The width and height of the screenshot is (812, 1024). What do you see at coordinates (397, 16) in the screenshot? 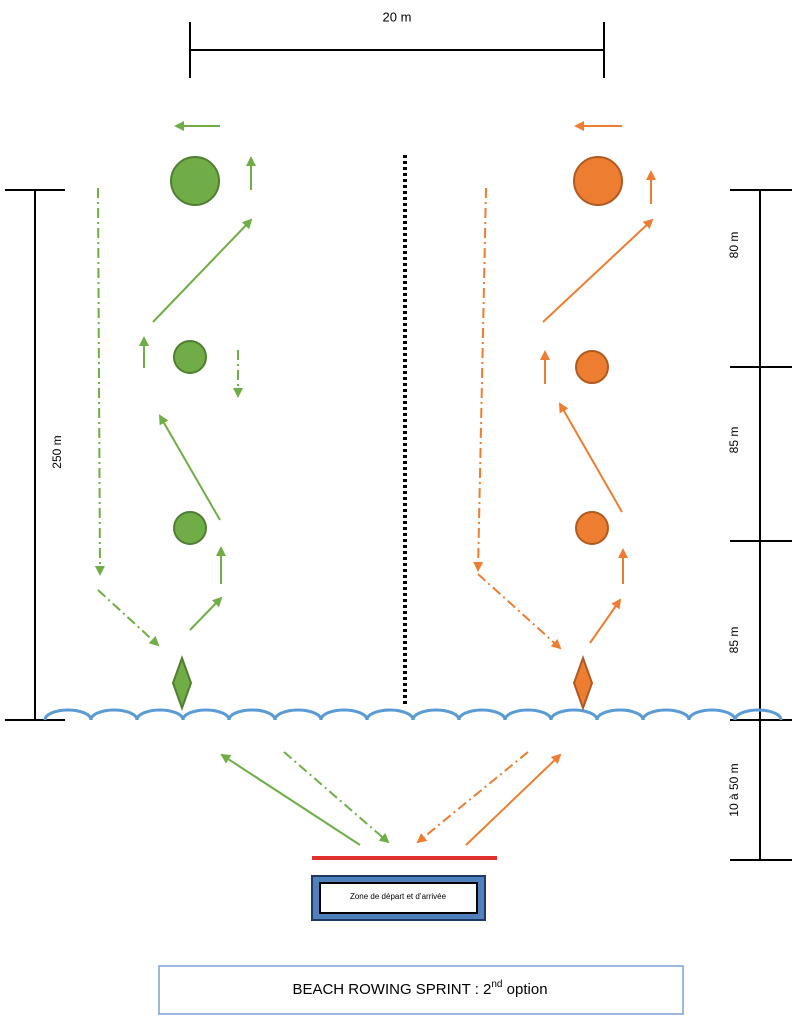
I see `dimension-label: 20 m` at bounding box center [397, 16].